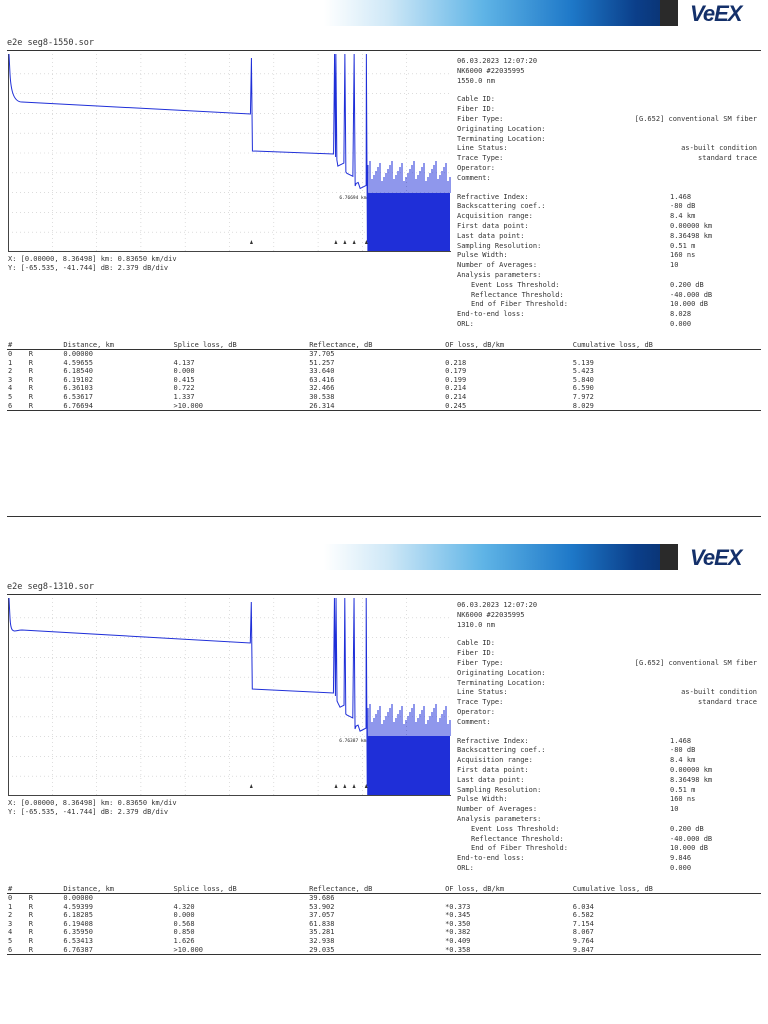 This screenshot has height=1024, width=768. What do you see at coordinates (50, 587) in the screenshot?
I see `file-name: e2e seg8-1310.sor` at bounding box center [50, 587].